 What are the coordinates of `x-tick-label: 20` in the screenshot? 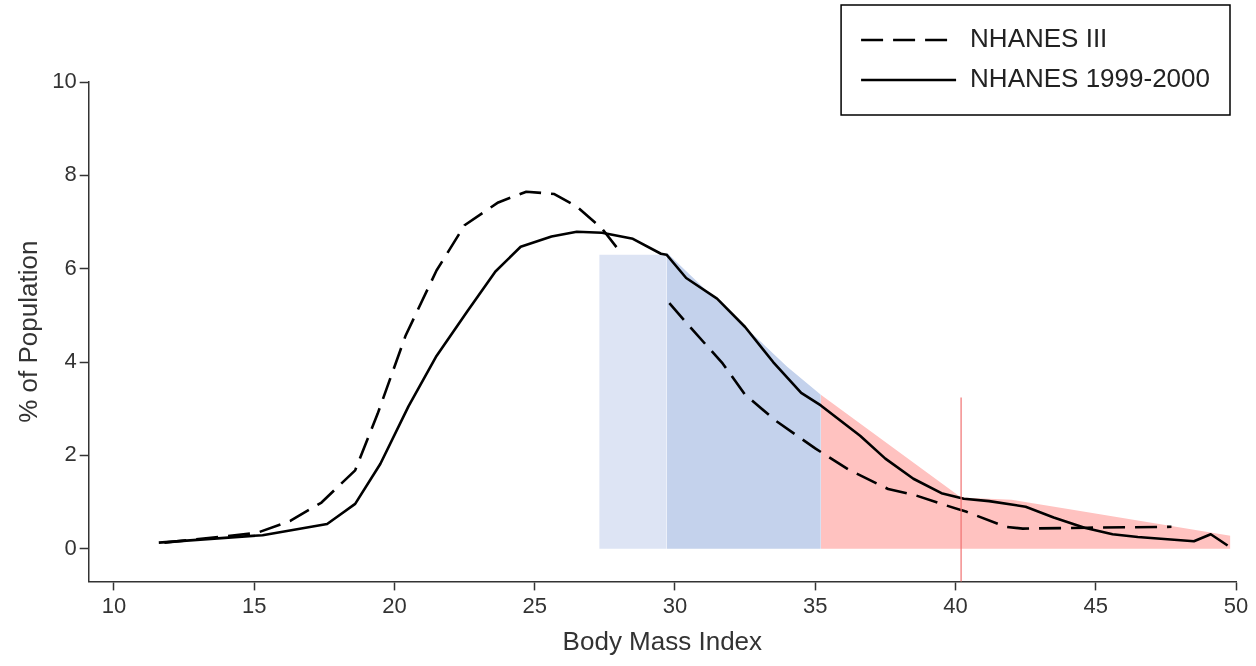 It's located at (394, 605).